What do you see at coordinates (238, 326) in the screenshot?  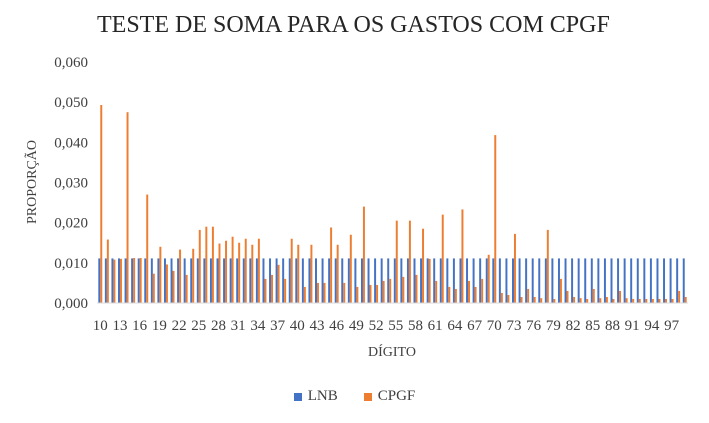 I see `x-tick-label: 31` at bounding box center [238, 326].